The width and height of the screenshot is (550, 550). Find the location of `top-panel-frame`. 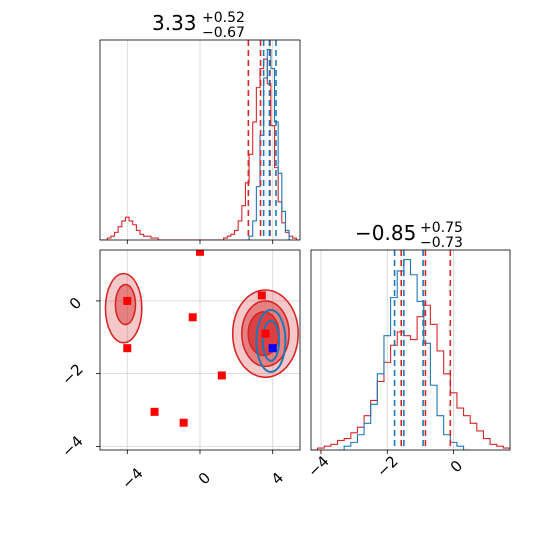

top-panel-frame is located at coordinates (200, 140).